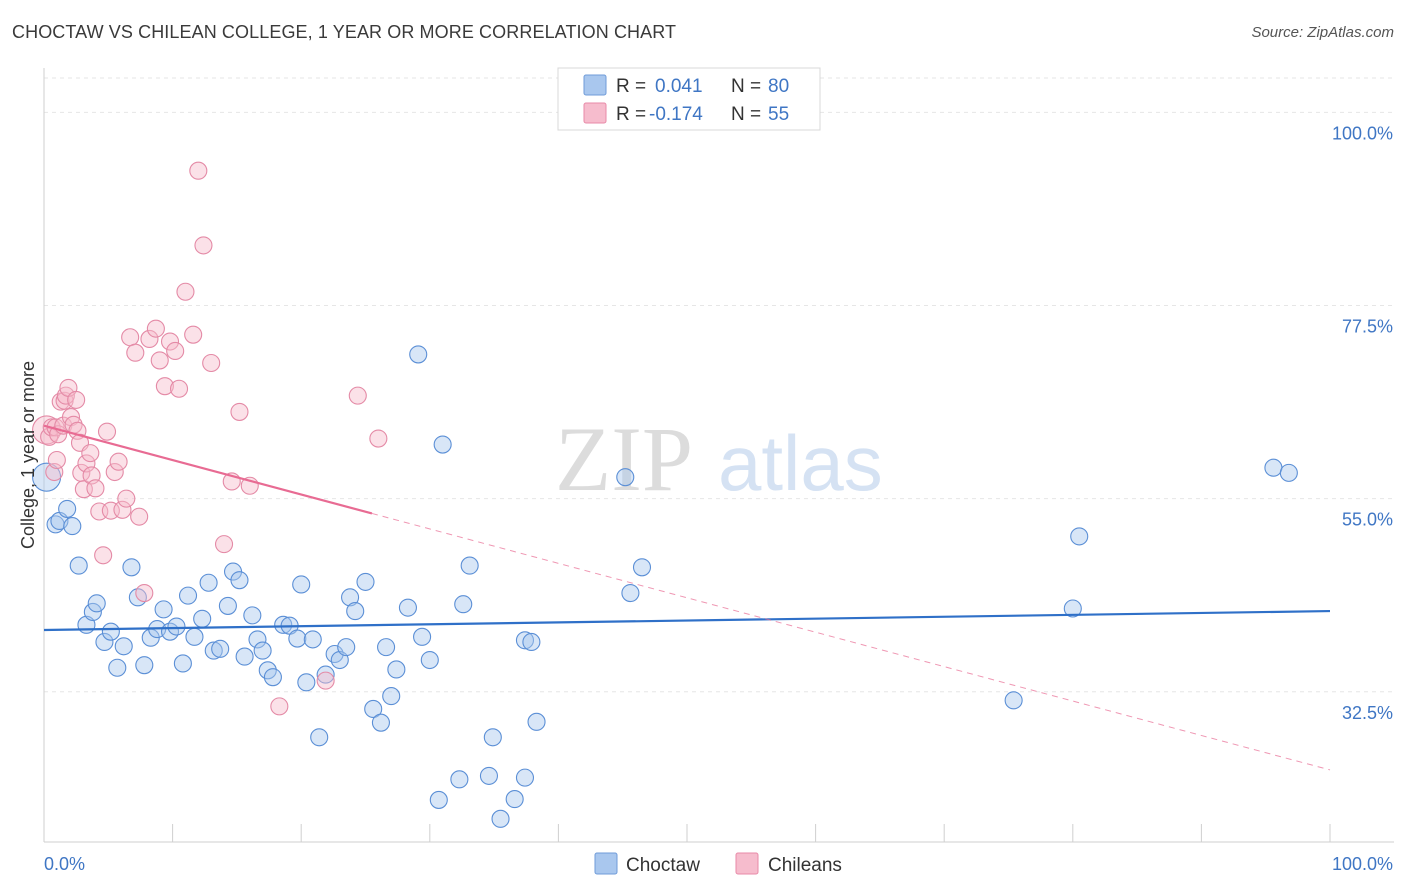 The image size is (1406, 892). What do you see at coordinates (800, 463) in the screenshot?
I see `watermark-atlas: atlas` at bounding box center [800, 463].